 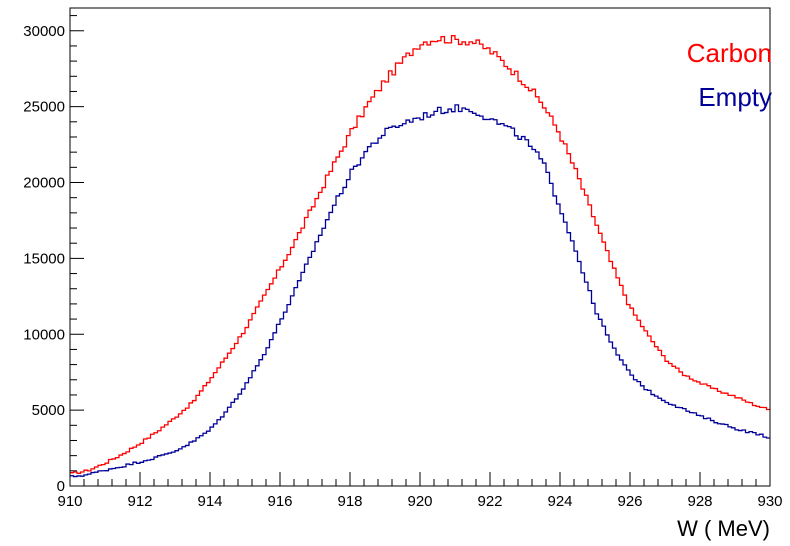 What do you see at coordinates (489, 501) in the screenshot?
I see `x-tick-label: 922` at bounding box center [489, 501].